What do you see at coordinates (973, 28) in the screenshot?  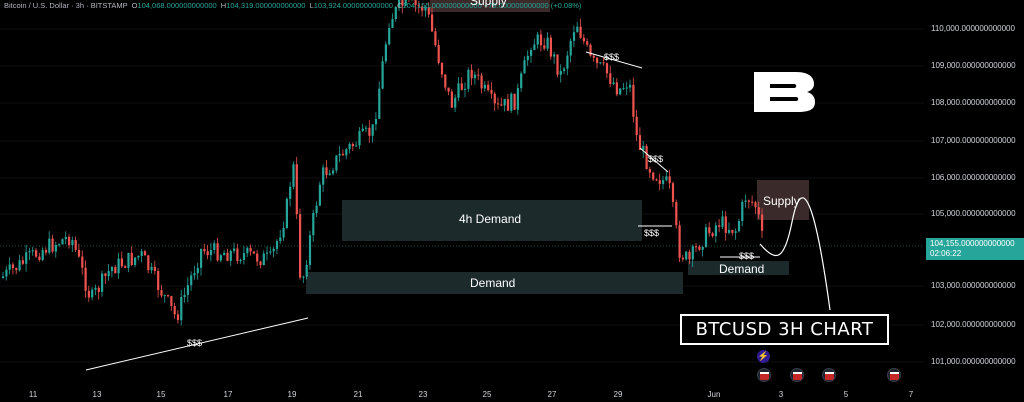 I see `price-label: 110,000.000000000000` at bounding box center [973, 28].